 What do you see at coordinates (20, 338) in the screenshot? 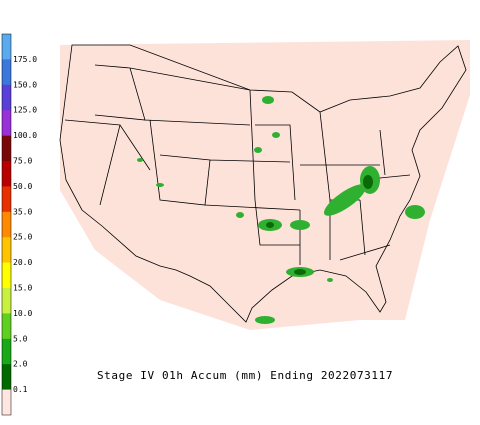
I see `legend-label: 5.0` at bounding box center [20, 338].